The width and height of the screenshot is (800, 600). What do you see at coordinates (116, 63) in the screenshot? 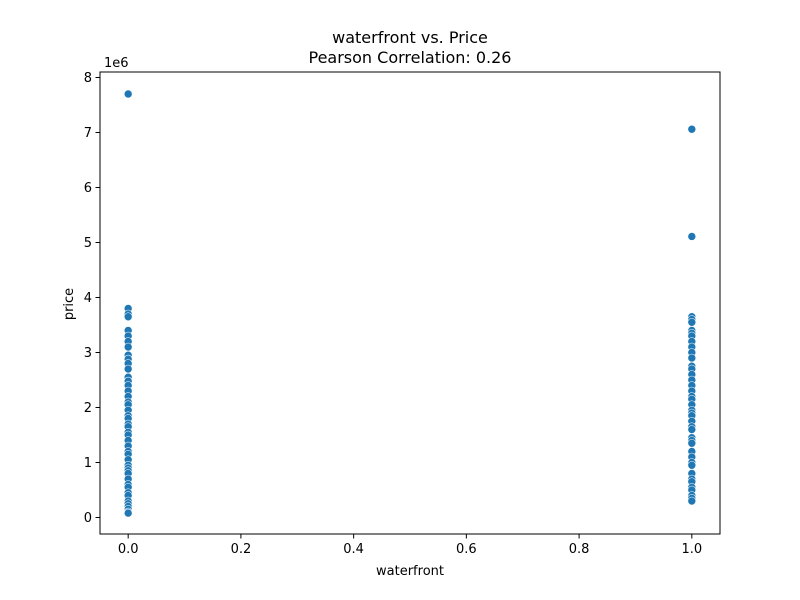
I see `y-axis-offset-label: 1e6` at bounding box center [116, 63].